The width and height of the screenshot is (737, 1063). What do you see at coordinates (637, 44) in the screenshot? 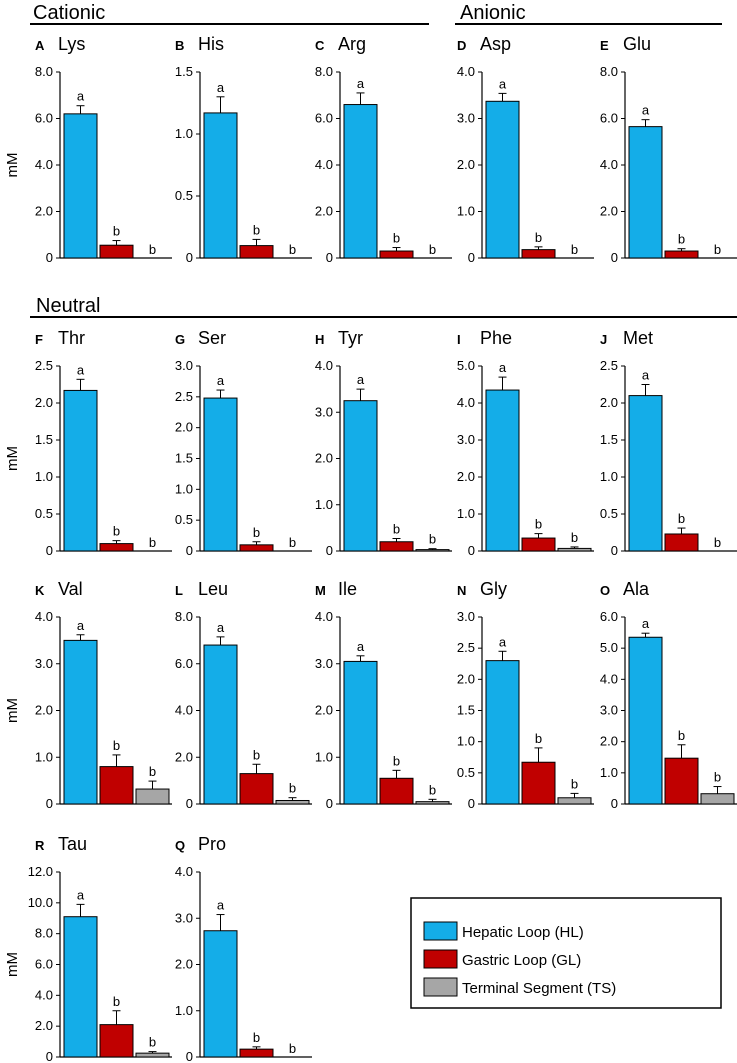
I see `panel-title: Glu` at bounding box center [637, 44].